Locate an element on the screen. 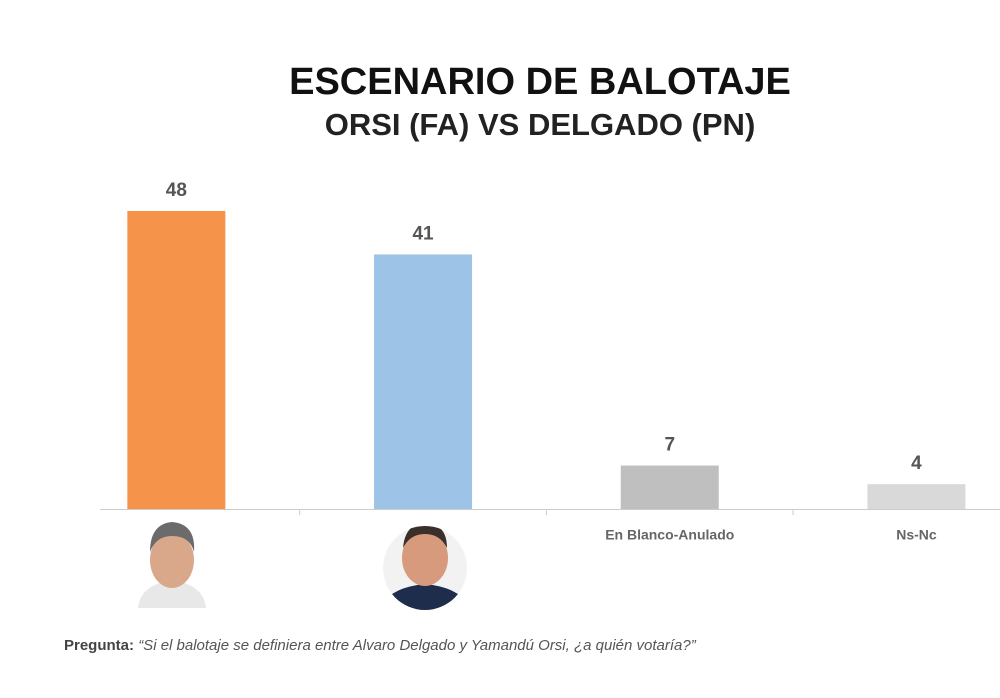 The width and height of the screenshot is (1000, 698). value-label: 4 is located at coordinates (916, 463).